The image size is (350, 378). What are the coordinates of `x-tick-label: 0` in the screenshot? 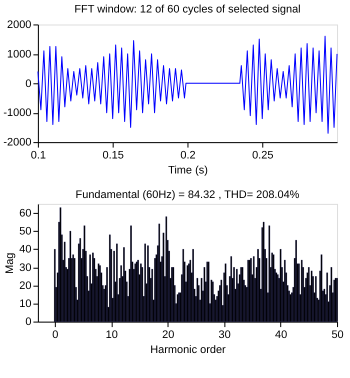 It's located at (55, 335).